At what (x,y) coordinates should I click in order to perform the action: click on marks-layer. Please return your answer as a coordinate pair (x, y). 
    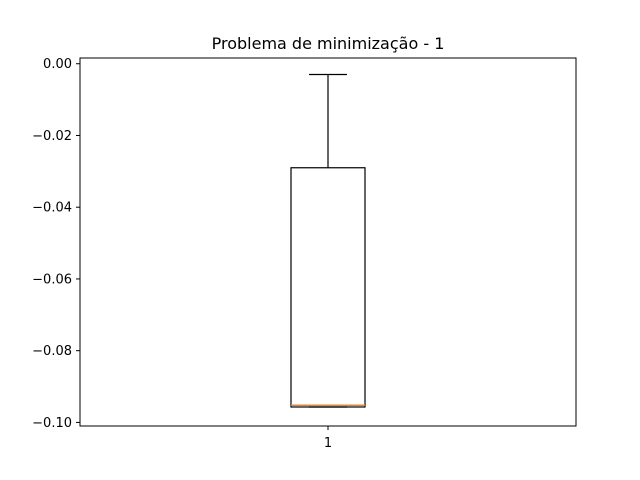
    Looking at the image, I should click on (328, 240).